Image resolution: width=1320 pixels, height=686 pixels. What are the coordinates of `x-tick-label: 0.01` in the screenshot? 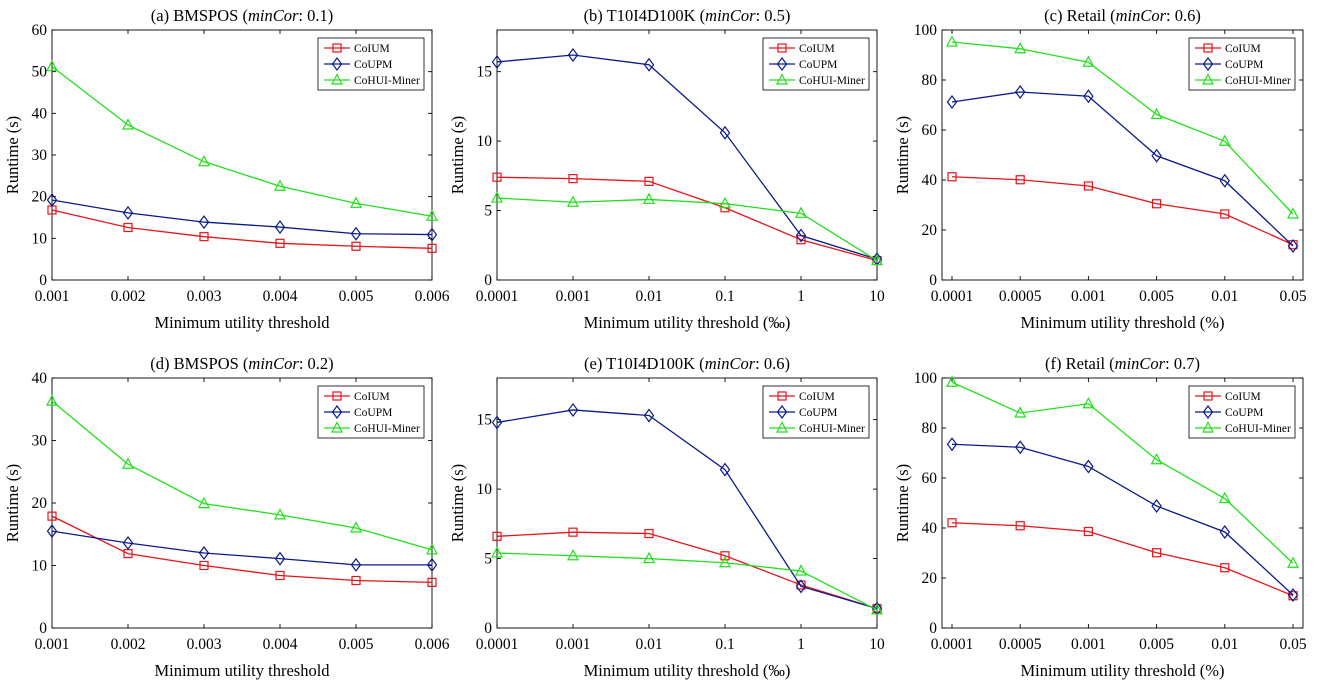 It's located at (1224, 644).